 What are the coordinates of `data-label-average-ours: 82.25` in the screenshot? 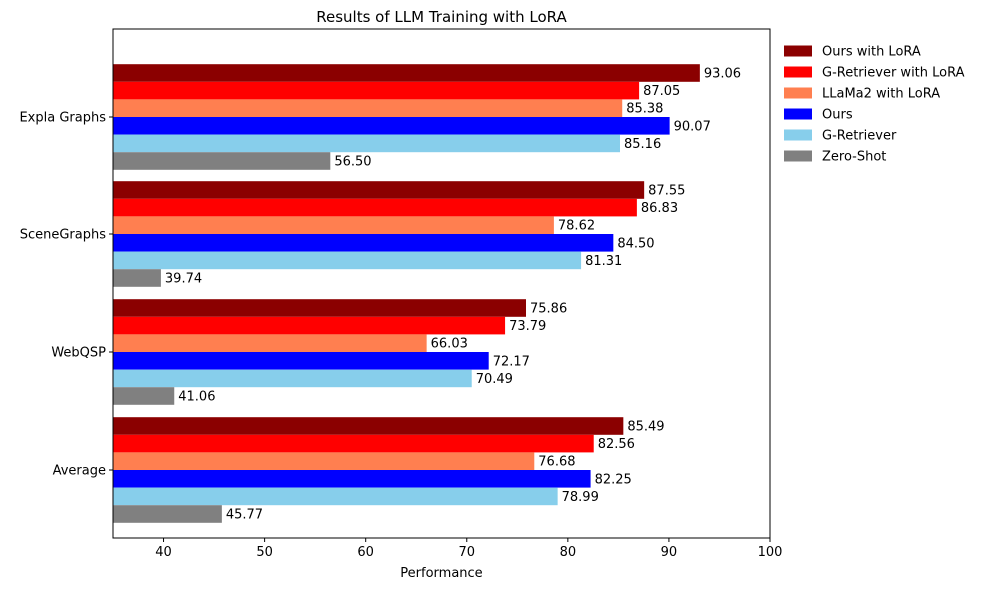 It's located at (613, 479).